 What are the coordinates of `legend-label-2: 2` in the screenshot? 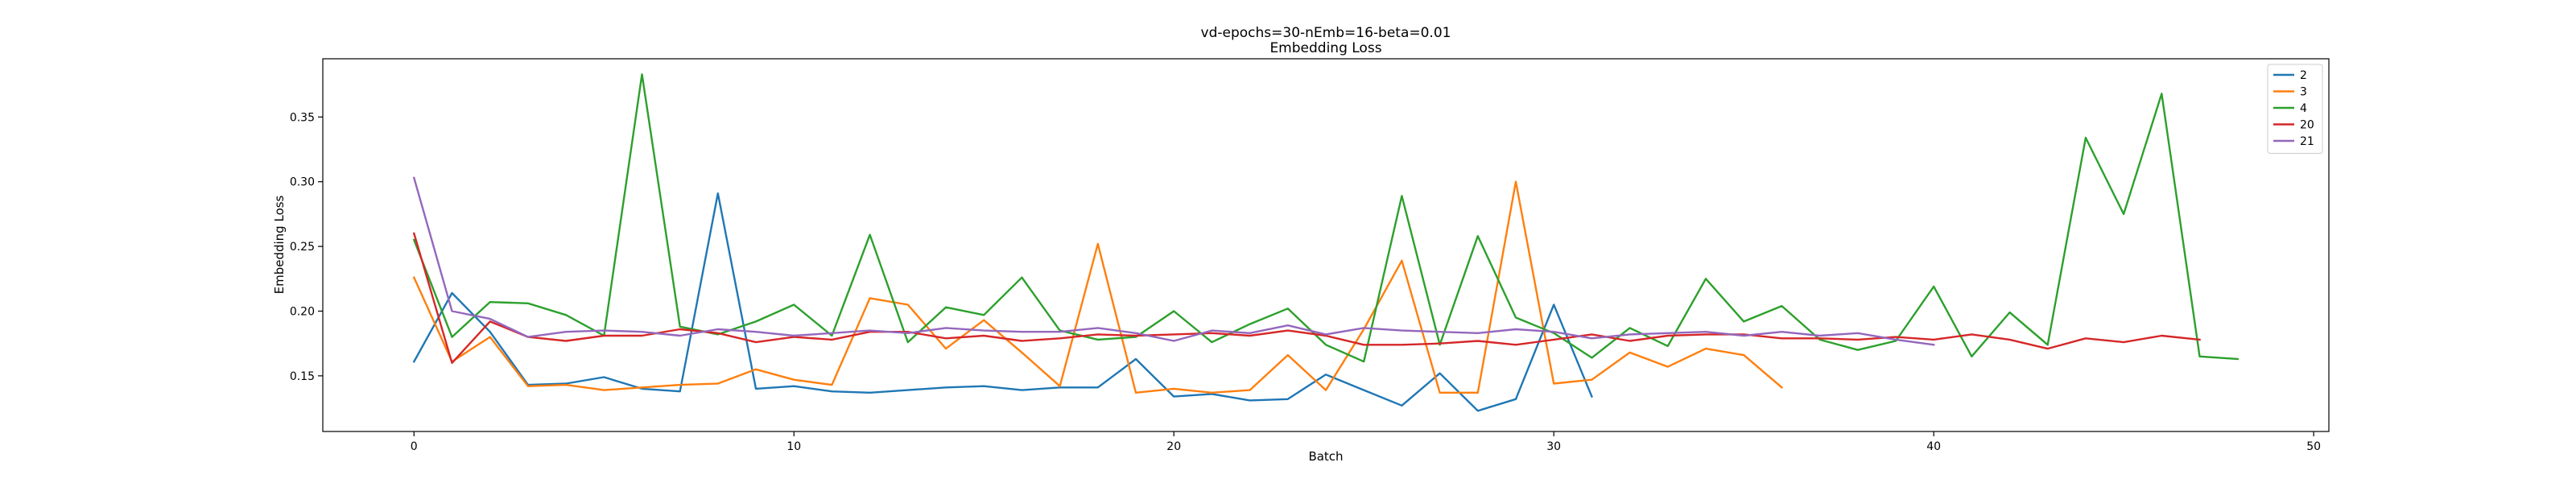 It's located at (2303, 75).